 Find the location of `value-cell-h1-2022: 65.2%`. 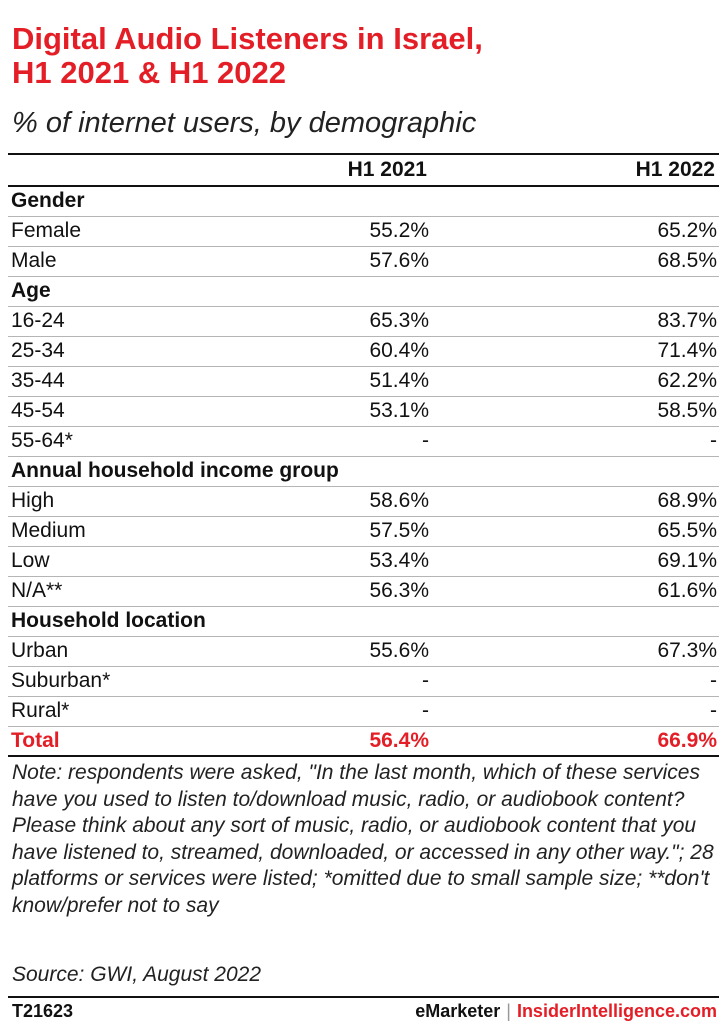

value-cell-h1-2022: 65.2% is located at coordinates (575, 231).